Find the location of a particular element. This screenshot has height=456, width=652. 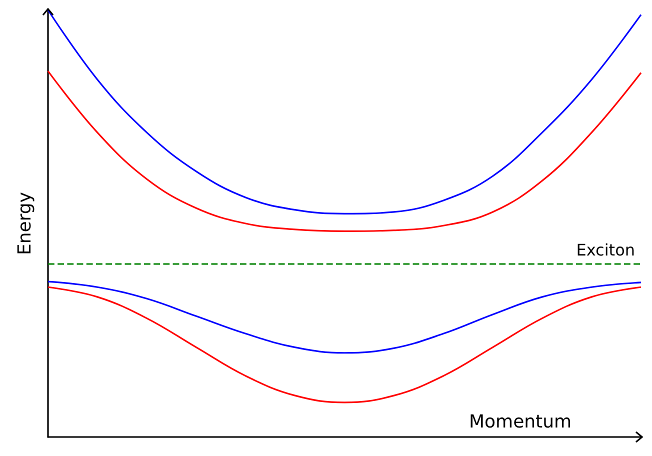

y-axis-title: Energy is located at coordinates (25, 224).